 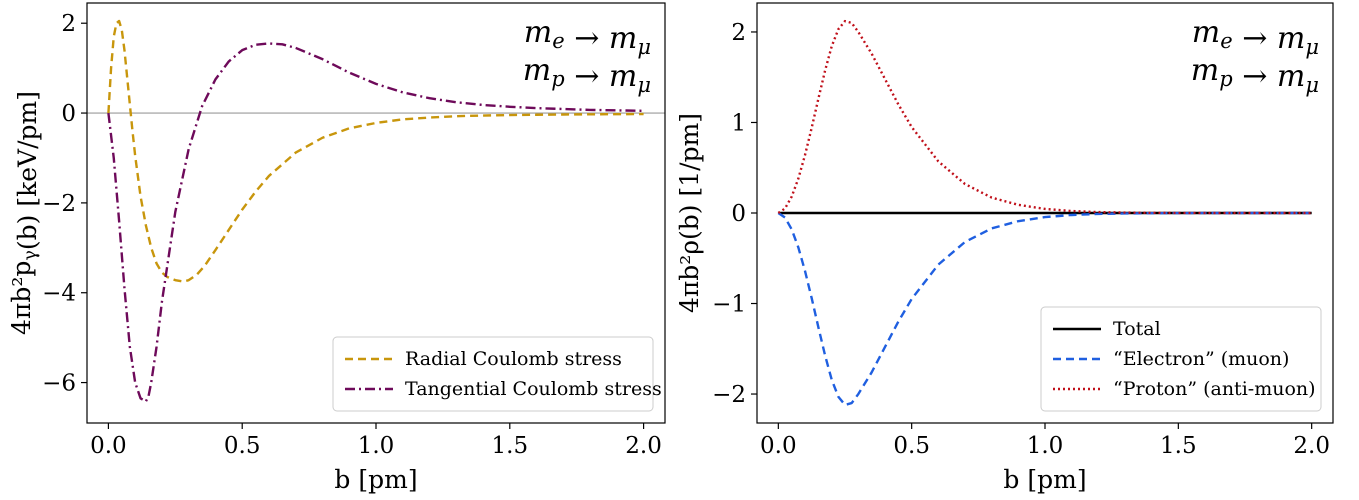 What do you see at coordinates (729, 305) in the screenshot?
I see `y-tick-label: −1` at bounding box center [729, 305].